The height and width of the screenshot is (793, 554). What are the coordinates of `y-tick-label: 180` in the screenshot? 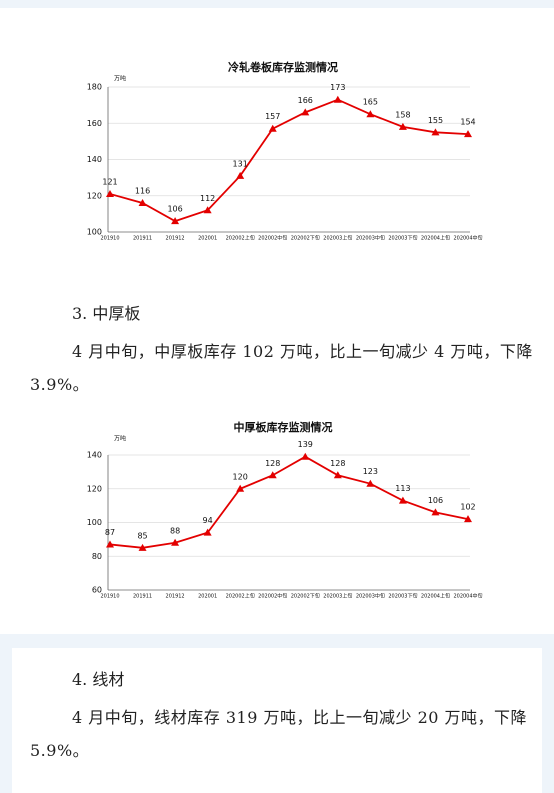 It's located at (94, 87).